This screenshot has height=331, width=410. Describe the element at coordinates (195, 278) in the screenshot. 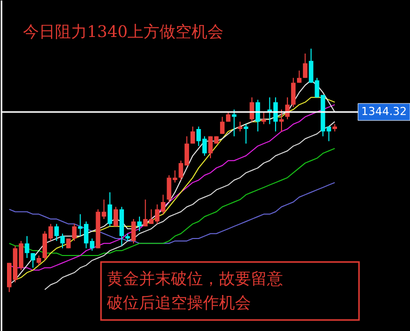

I see `annotation: 黄金并末破位，故要留意` at that location.